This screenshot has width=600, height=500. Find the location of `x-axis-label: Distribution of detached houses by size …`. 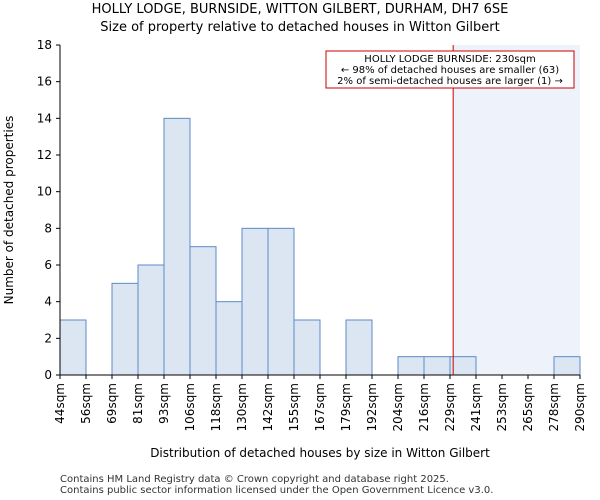

x-axis-label: Distribution of detached houses by size … is located at coordinates (320, 453).